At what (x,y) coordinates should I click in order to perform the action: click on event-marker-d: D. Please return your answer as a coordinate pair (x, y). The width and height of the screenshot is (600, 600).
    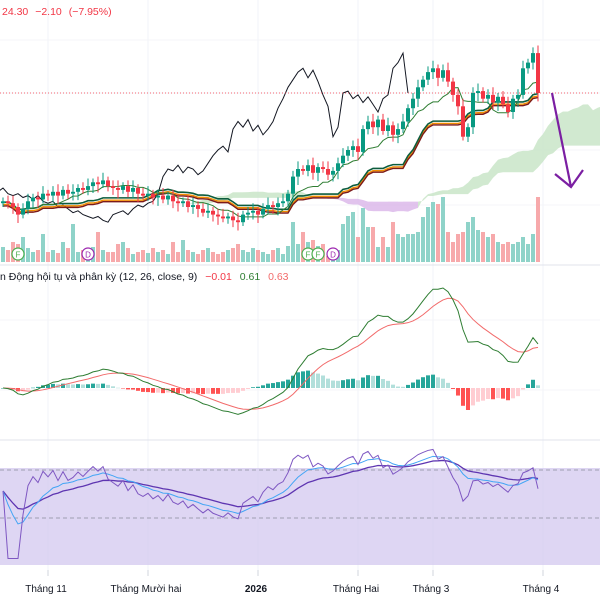
    Looking at the image, I should click on (333, 254).